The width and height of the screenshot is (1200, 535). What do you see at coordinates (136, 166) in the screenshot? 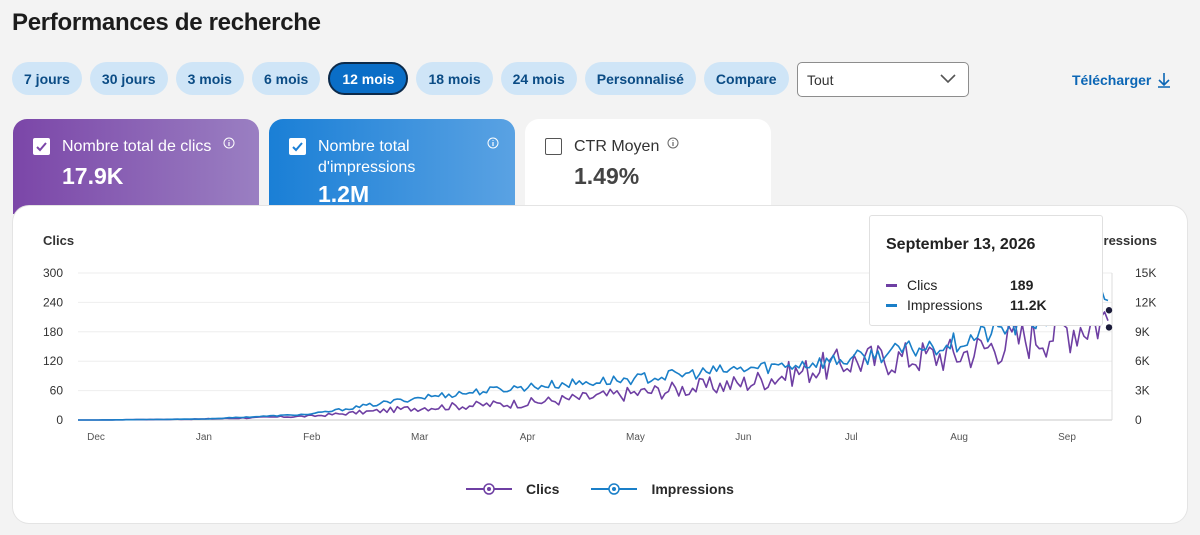
I see `metric-card-clicks: Nombre total de clics 17.9K` at bounding box center [136, 166].